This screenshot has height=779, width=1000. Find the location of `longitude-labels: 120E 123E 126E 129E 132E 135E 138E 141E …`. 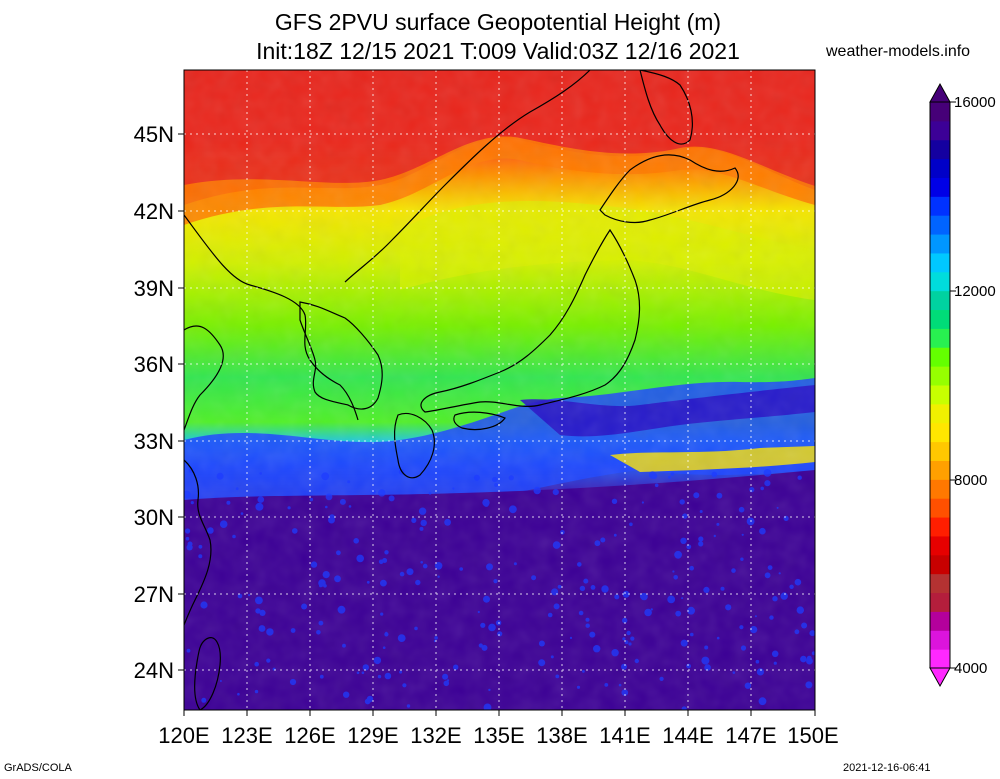

longitude-labels: 120E 123E 126E 129E 132E 135E 138E 141E … is located at coordinates (498, 735).